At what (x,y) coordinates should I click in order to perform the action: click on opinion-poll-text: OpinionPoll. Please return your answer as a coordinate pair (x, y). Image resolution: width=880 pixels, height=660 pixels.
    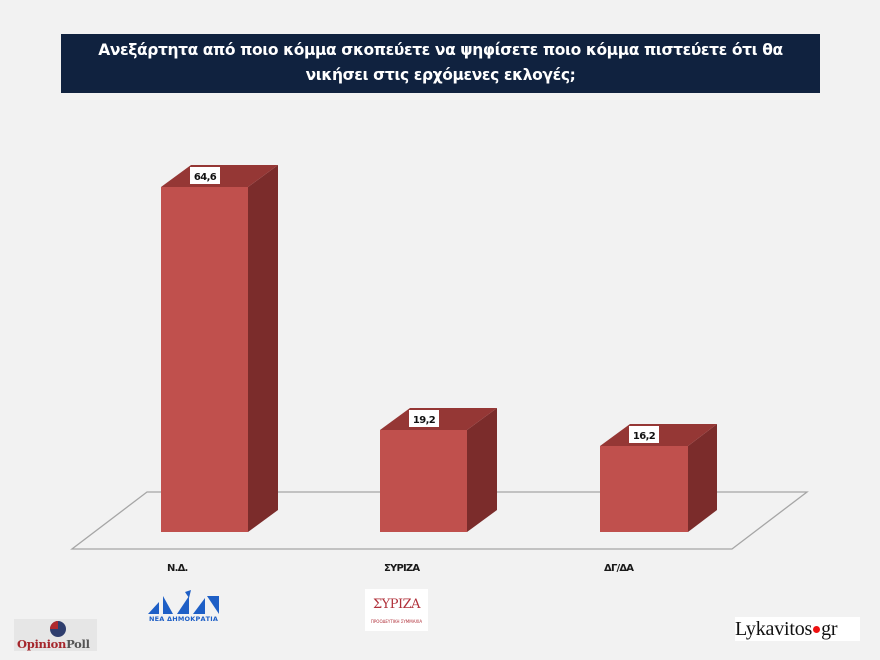
    Looking at the image, I should click on (53, 644).